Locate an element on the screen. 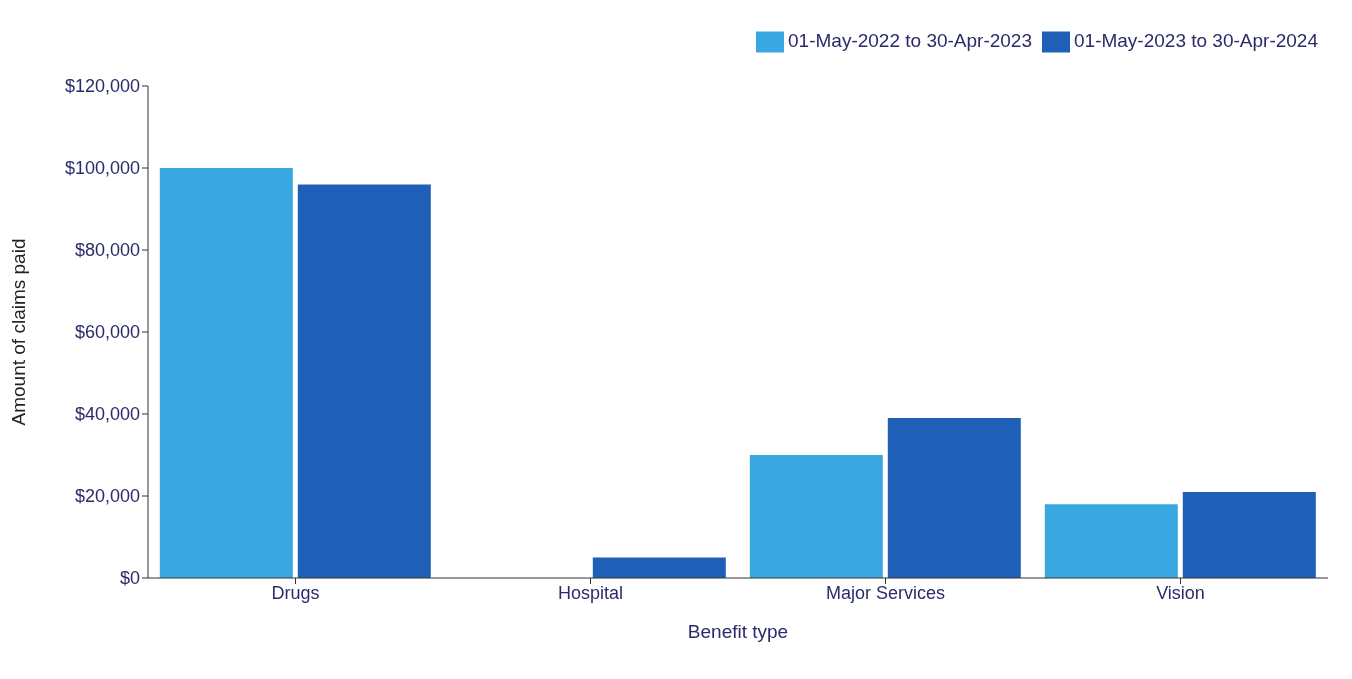 This screenshot has width=1352, height=679. y-tick-label: $0 is located at coordinates (129, 578).